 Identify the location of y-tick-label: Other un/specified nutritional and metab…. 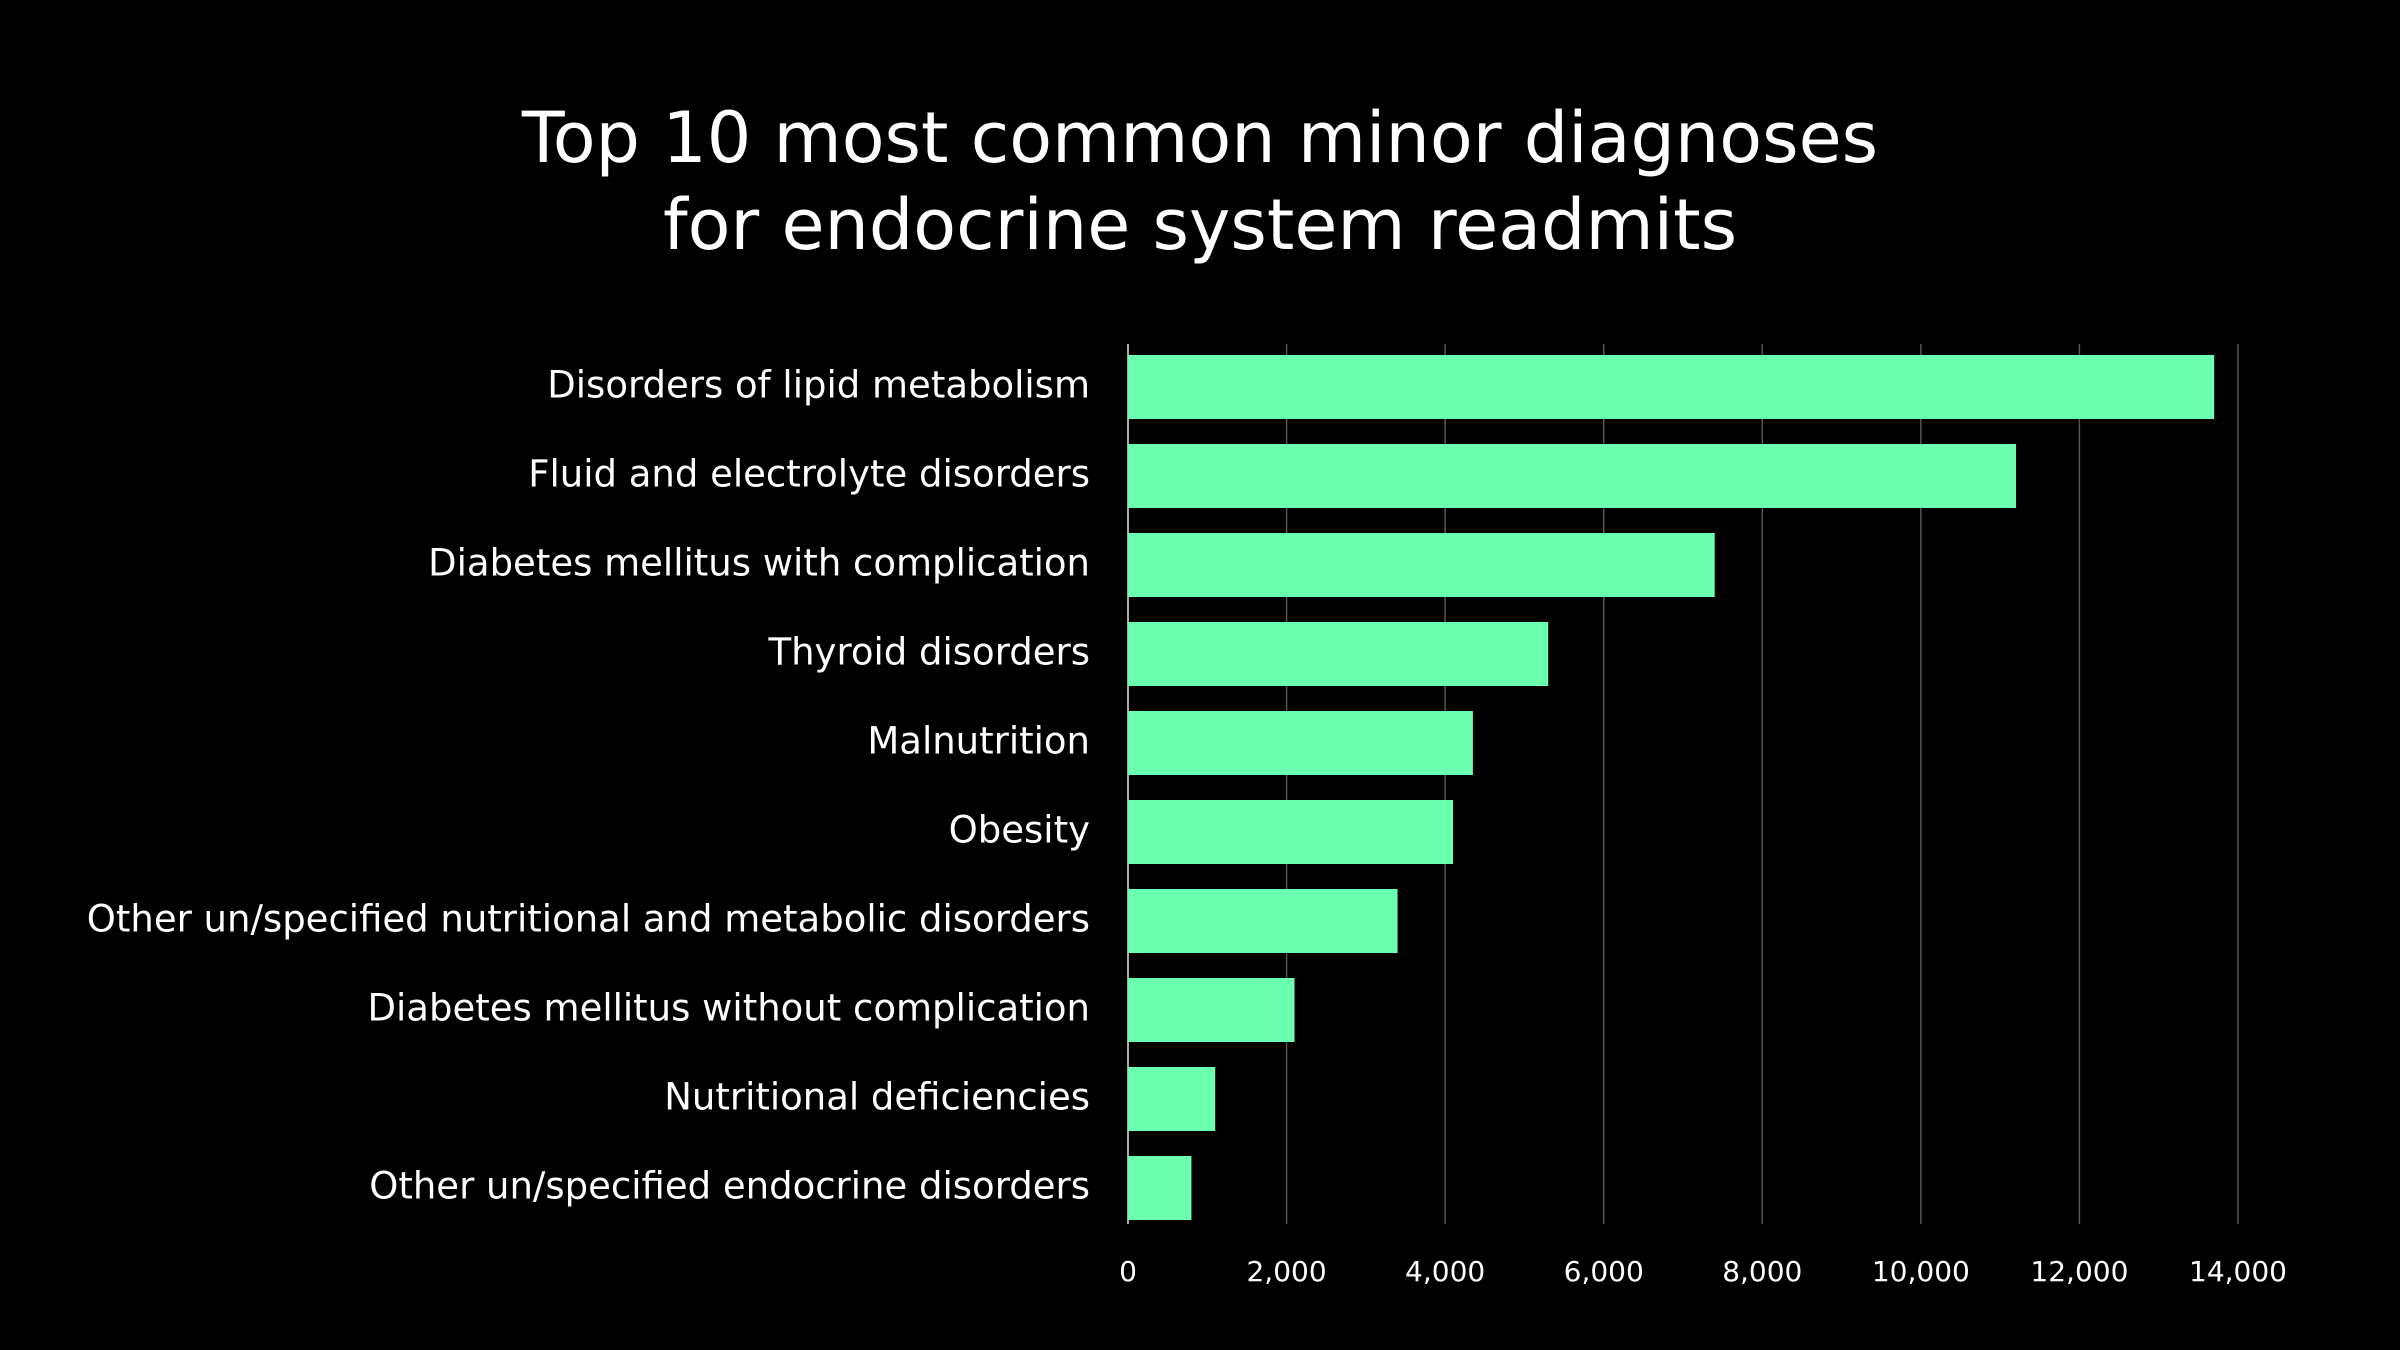
(588, 919).